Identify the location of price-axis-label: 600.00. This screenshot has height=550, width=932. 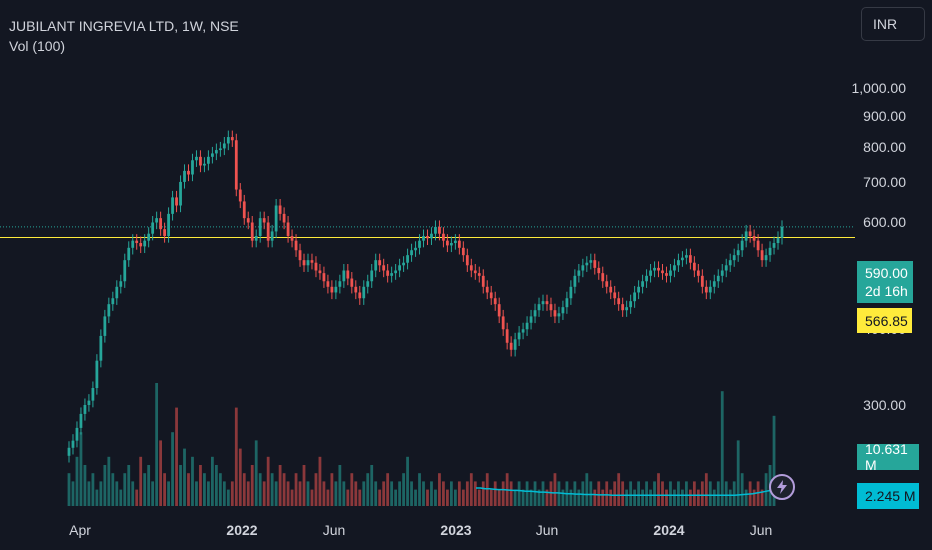
(884, 222).